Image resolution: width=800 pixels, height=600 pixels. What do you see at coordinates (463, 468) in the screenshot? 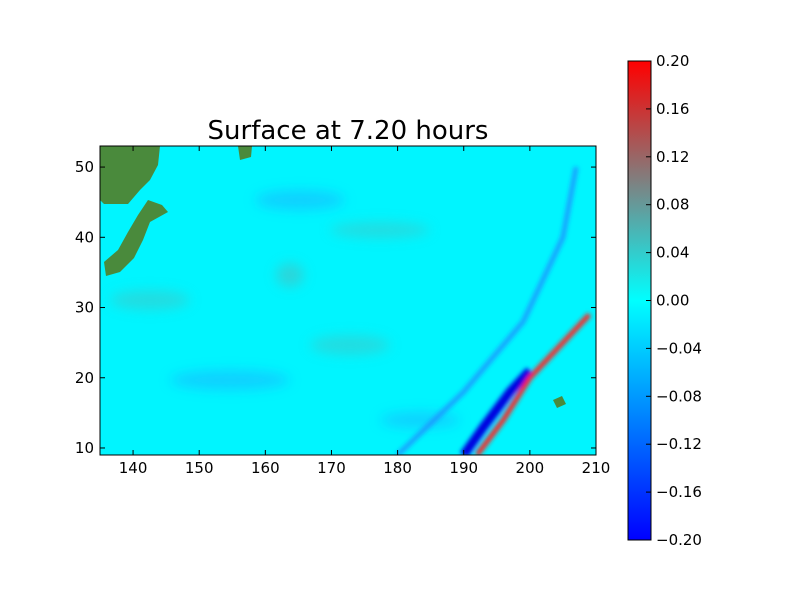
I see `x-tick-label: 190` at bounding box center [463, 468].